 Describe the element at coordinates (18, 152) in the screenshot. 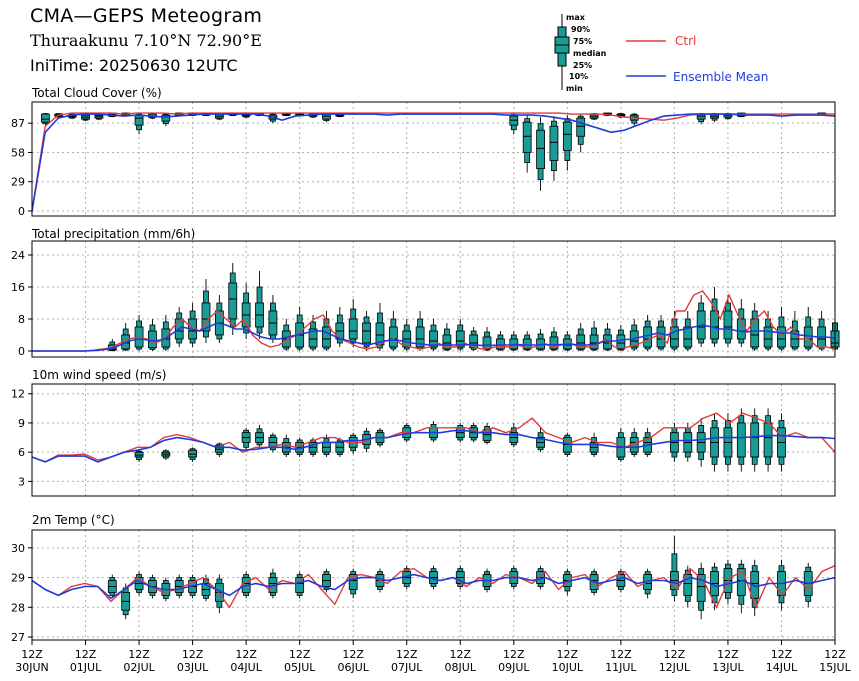

I see `y-tick-label: 58` at that location.